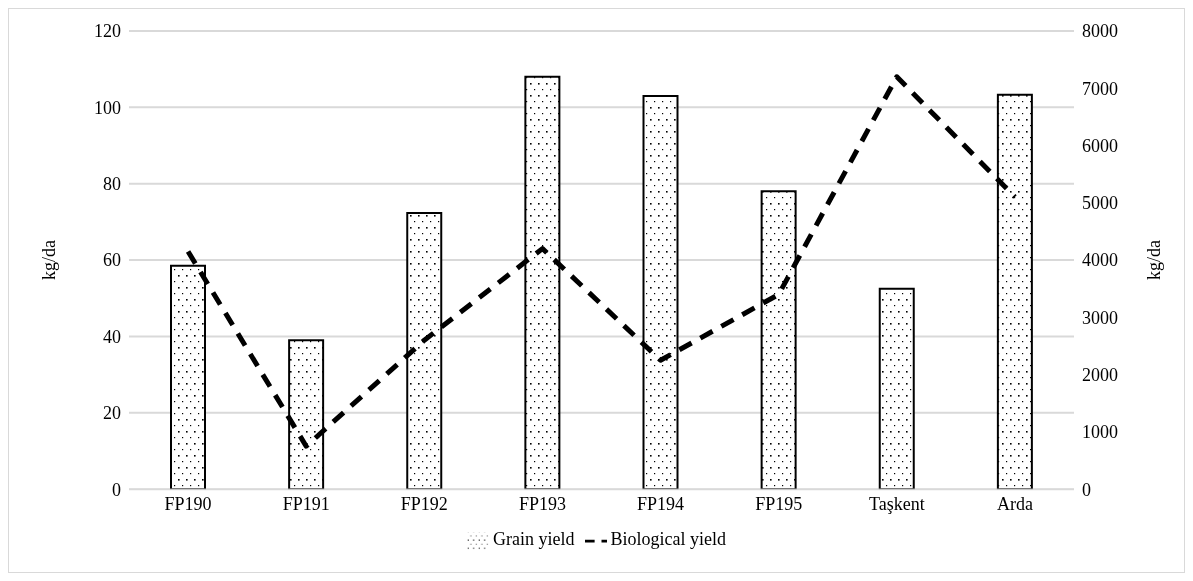  Describe the element at coordinates (1100, 31) in the screenshot. I see `y2-tick-label: 8000` at that location.